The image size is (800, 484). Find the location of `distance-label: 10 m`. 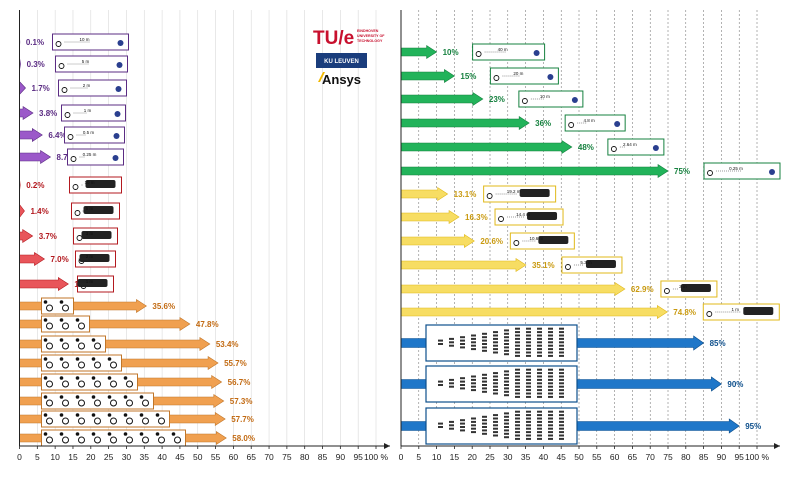

distance-label: 10 m is located at coordinates (89, 182).